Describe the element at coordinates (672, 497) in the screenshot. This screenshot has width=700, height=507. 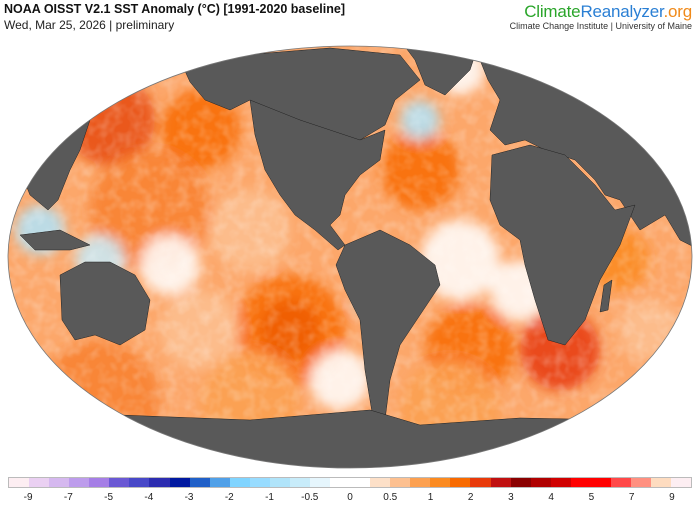
I see `colorbar-tick-label: 9` at that location.